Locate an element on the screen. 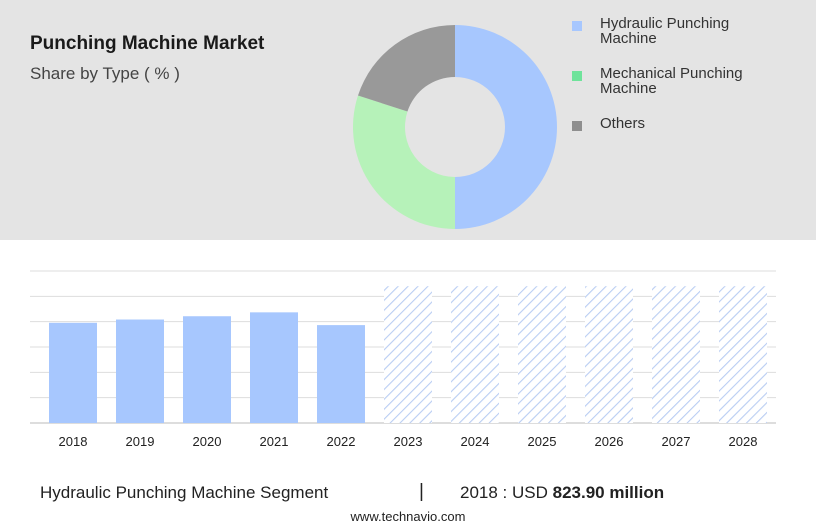 This screenshot has height=528, width=816. footer-segment-label: Hydraulic Punching Machine Segment is located at coordinates (184, 492).